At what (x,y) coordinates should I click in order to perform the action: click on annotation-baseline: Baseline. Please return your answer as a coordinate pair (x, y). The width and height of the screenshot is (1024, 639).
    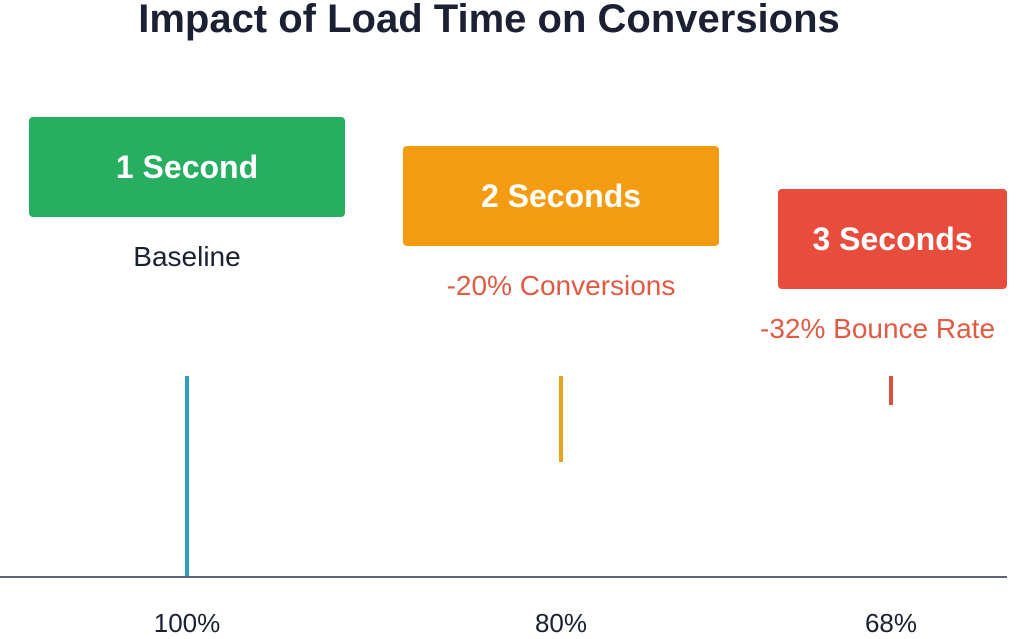
    Looking at the image, I should click on (187, 256).